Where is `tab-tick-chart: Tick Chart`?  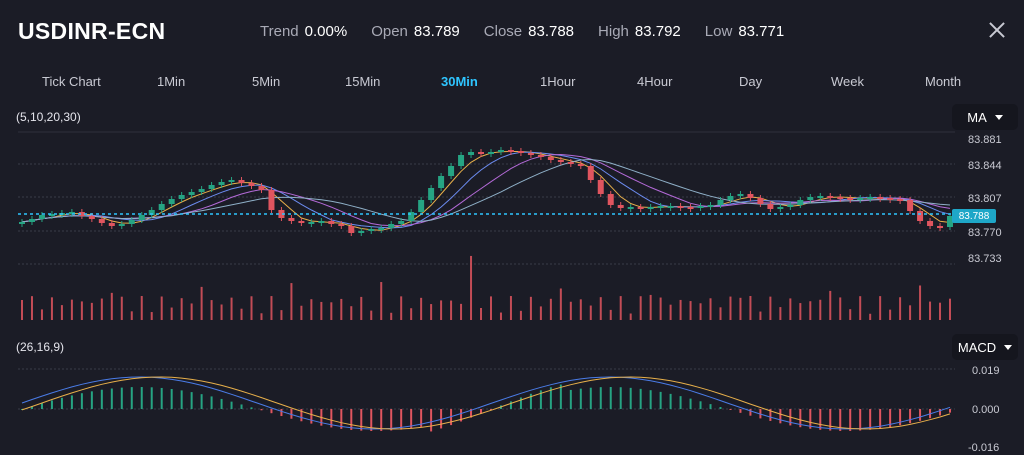
tab-tick-chart: Tick Chart is located at coordinates (71, 81).